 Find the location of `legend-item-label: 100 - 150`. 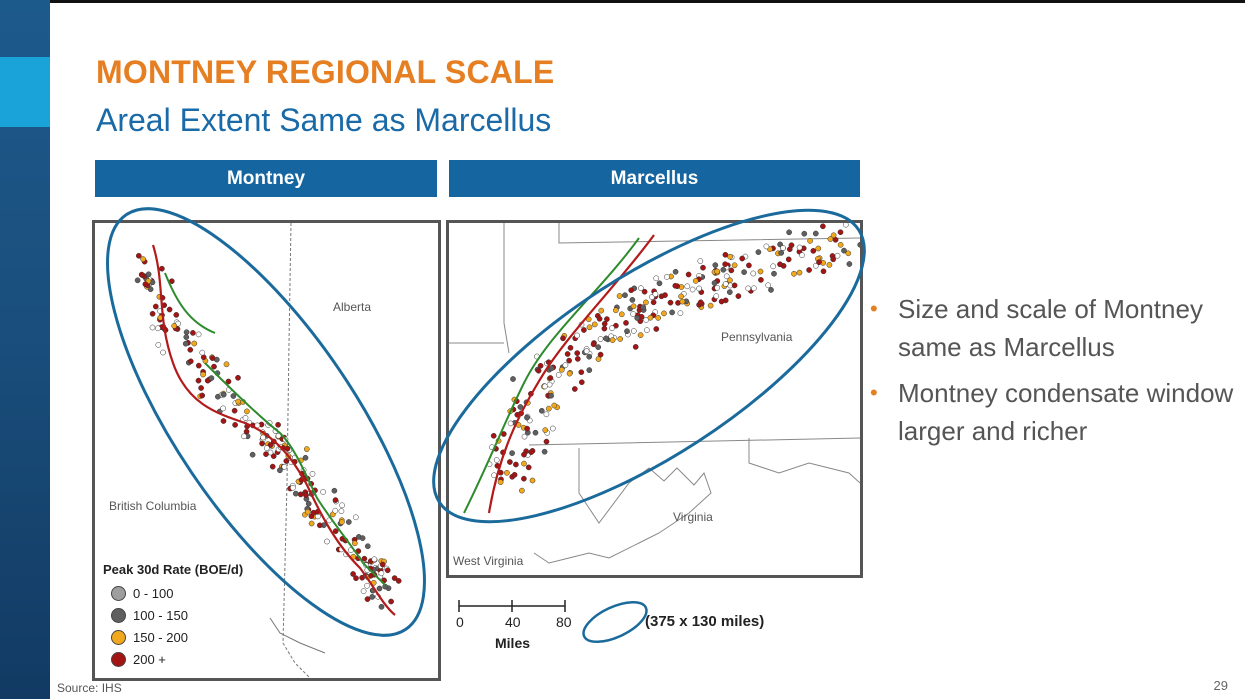

legend-item-label: 100 - 150 is located at coordinates (160, 615).